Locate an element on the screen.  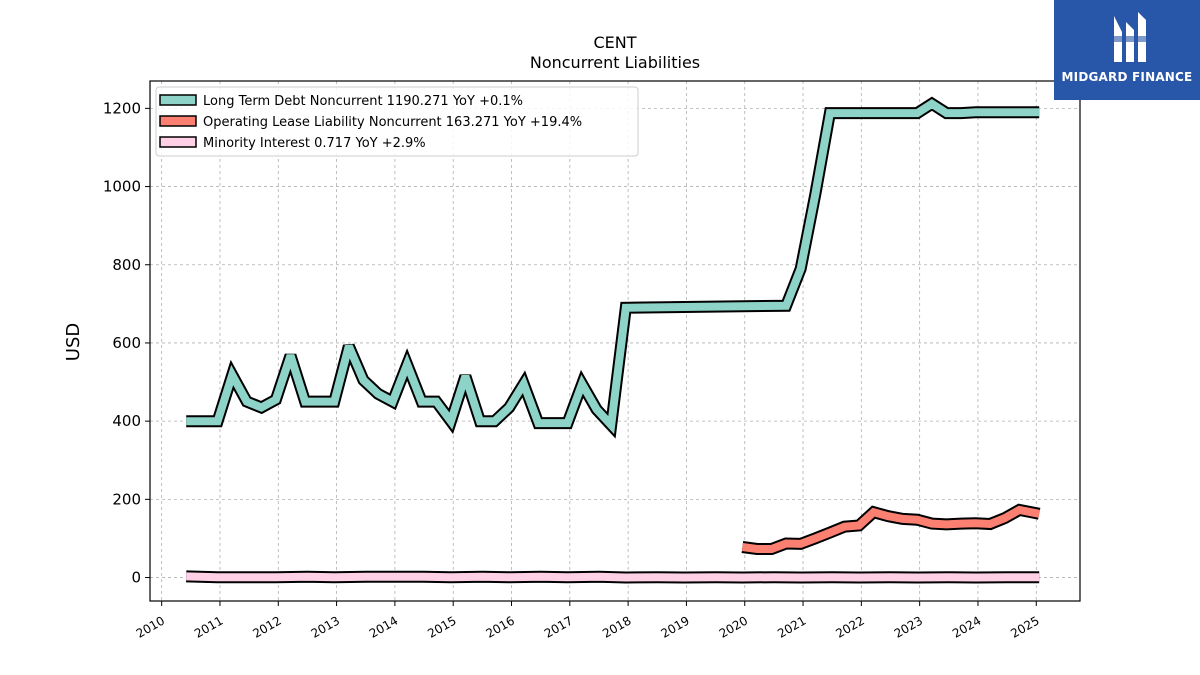
chart-subtitle: Noncurrent Liabilities is located at coordinates (615, 62).